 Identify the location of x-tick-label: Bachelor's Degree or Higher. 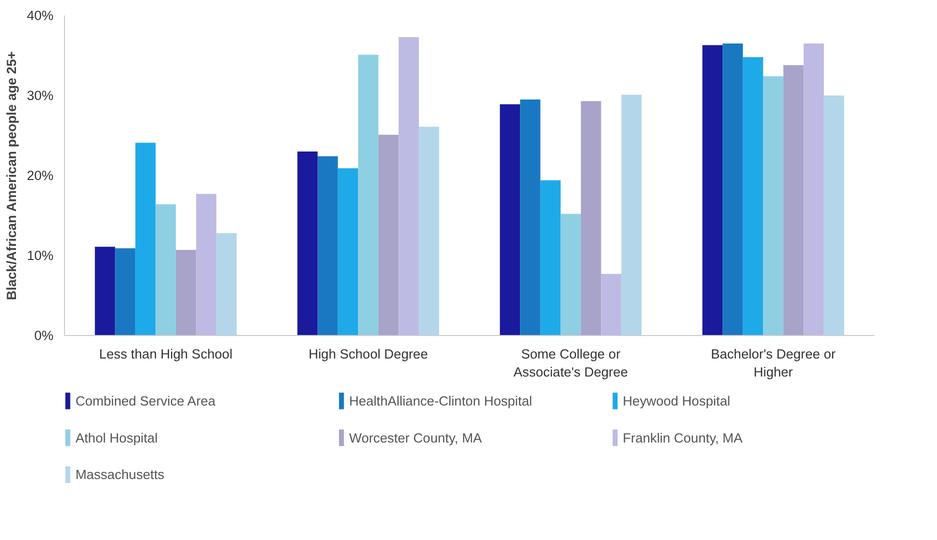
(773, 363).